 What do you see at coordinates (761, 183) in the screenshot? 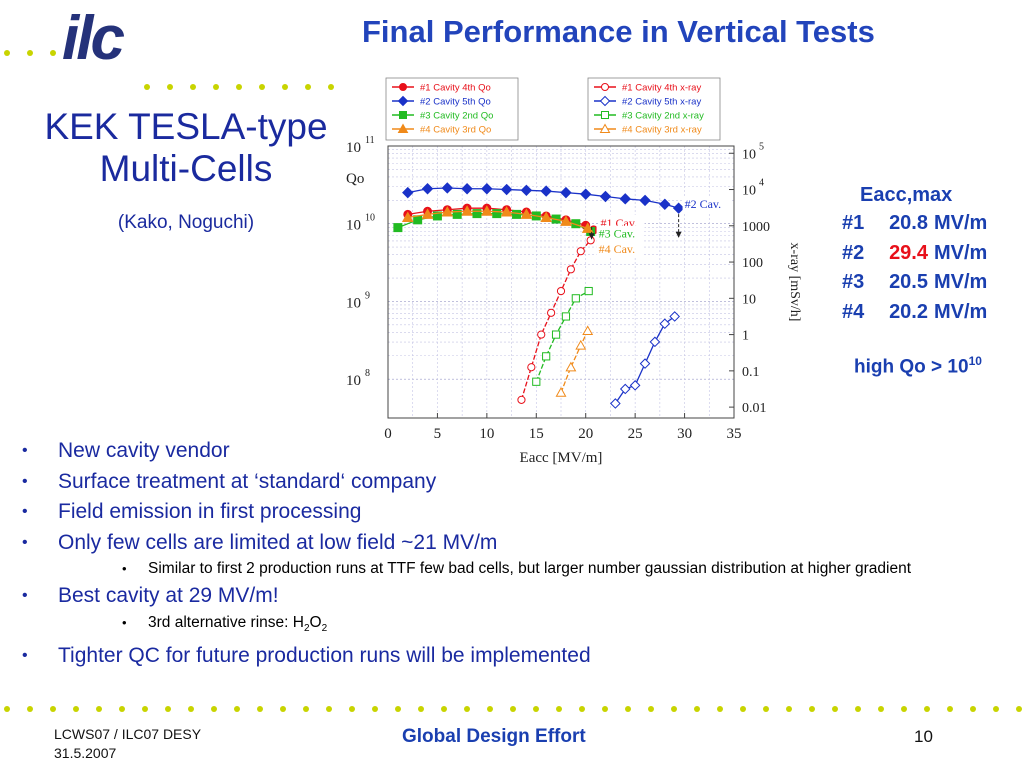
I see `y2-tick-exponent: 4` at bounding box center [761, 183].